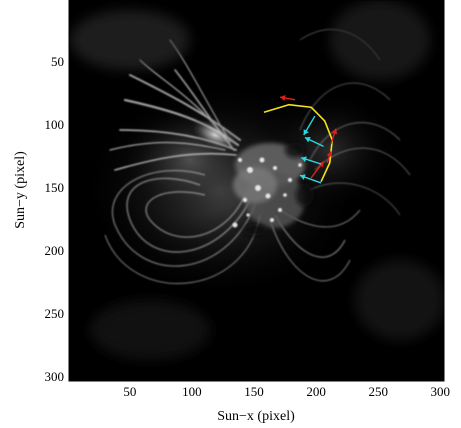 The width and height of the screenshot is (461, 428). Describe the element at coordinates (254, 391) in the screenshot. I see `x-tick-label: 150` at that location.